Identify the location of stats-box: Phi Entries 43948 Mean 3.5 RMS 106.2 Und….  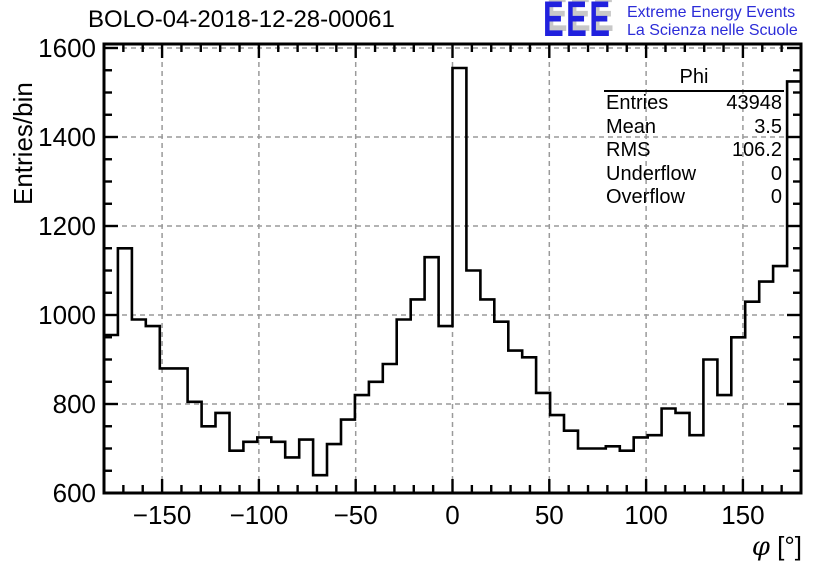
(694, 138).